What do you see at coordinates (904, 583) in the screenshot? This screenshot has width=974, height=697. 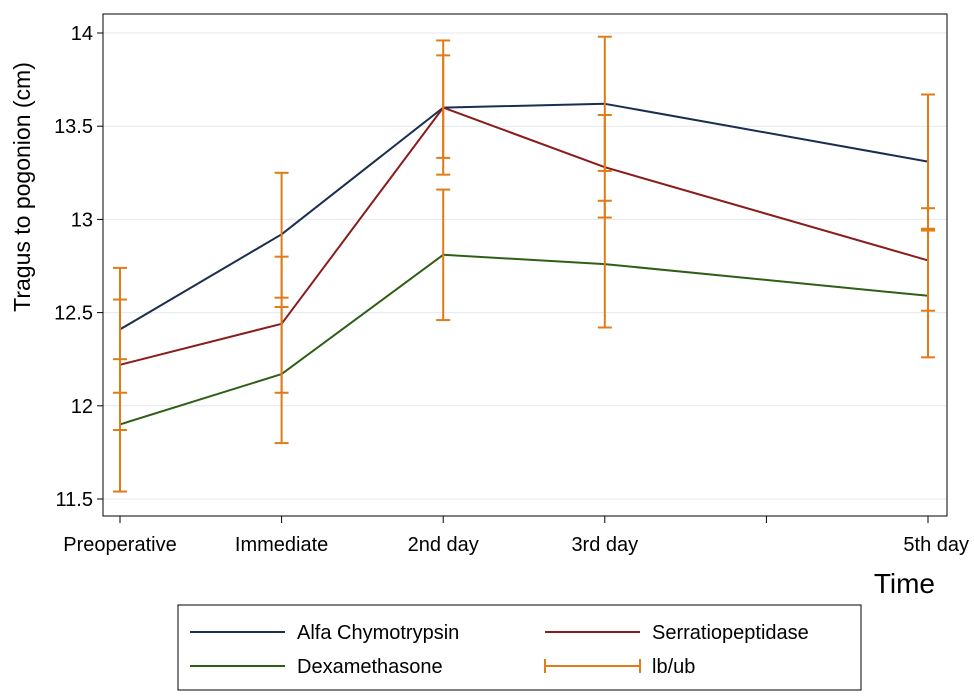 I see `x-axis-title: Time` at bounding box center [904, 583].